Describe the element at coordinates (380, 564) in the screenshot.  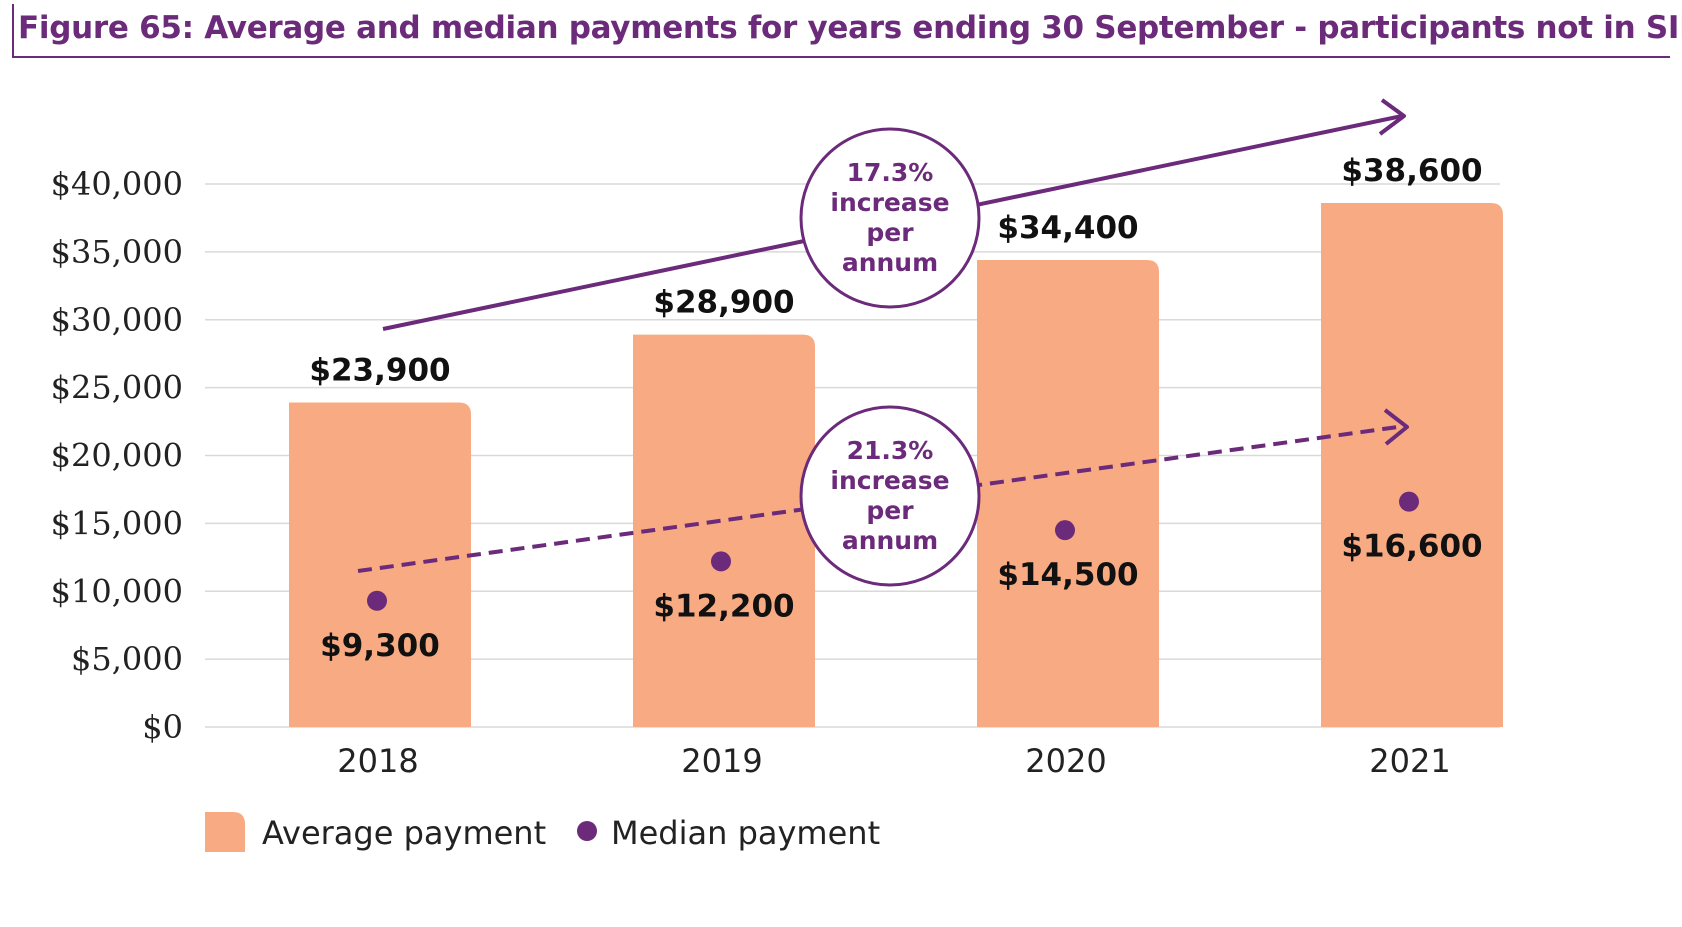
I see `bar-2018` at that location.